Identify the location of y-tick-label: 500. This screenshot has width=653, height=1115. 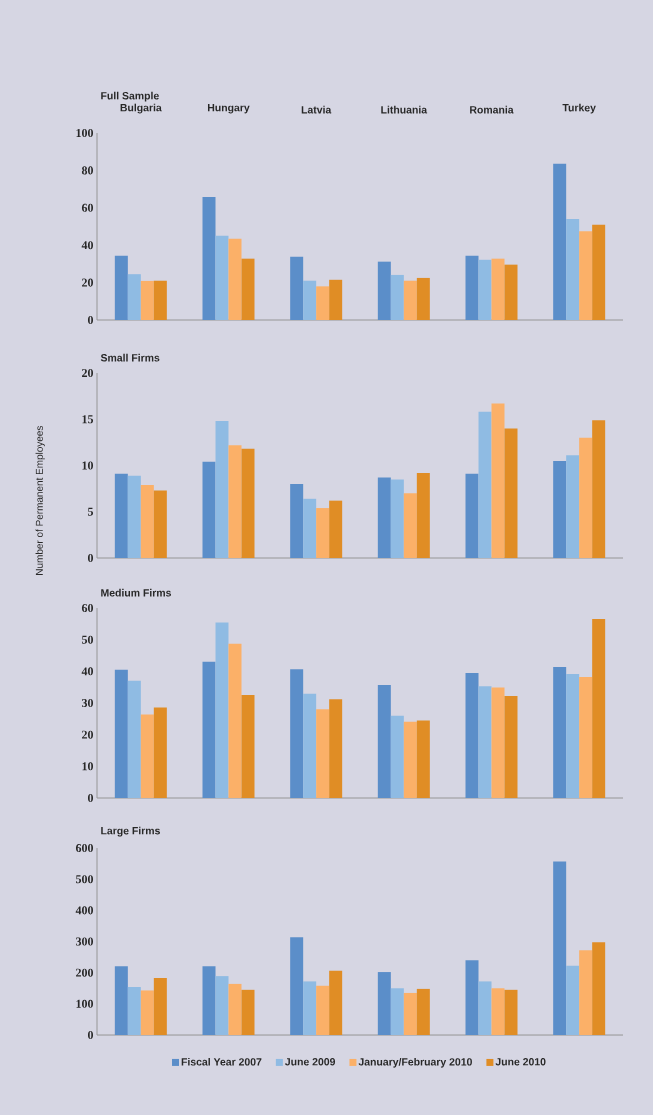
(85, 879).